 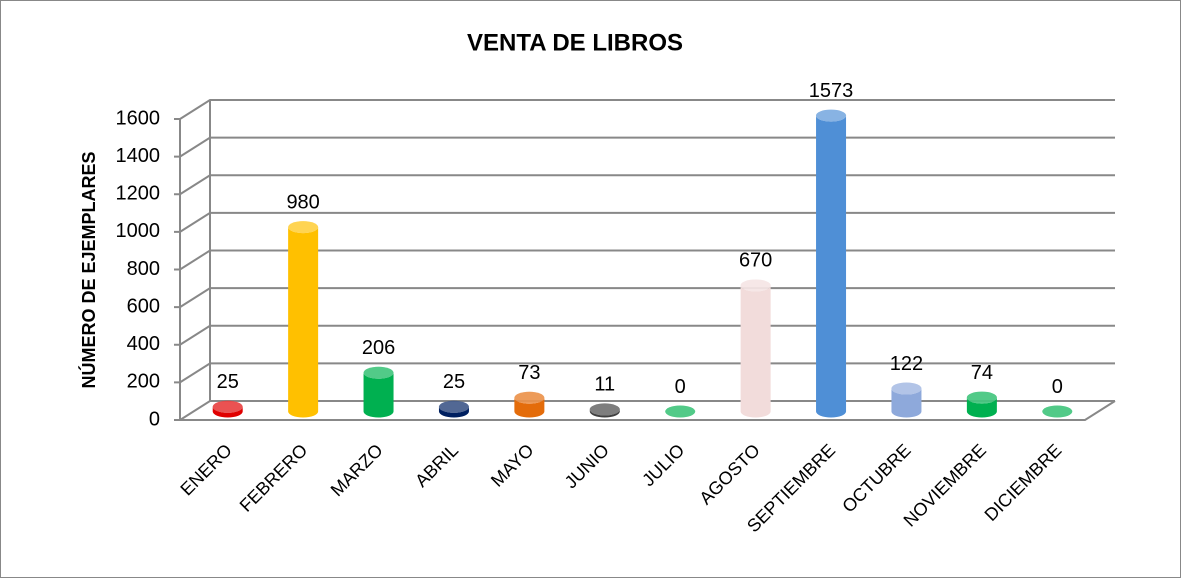 I want to click on value-label: 74, so click(x=982, y=373).